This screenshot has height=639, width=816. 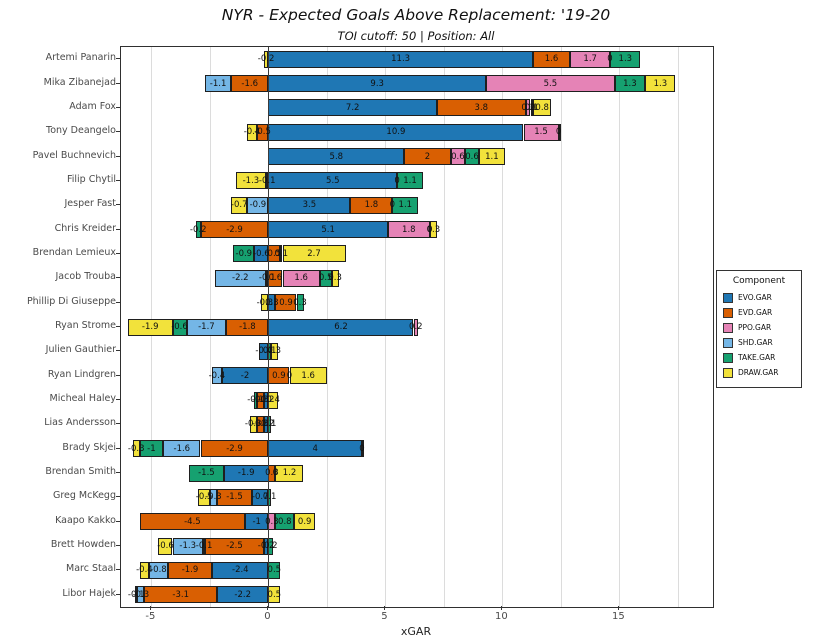 I want to click on segment-value-label: -2, so click(x=245, y=375).